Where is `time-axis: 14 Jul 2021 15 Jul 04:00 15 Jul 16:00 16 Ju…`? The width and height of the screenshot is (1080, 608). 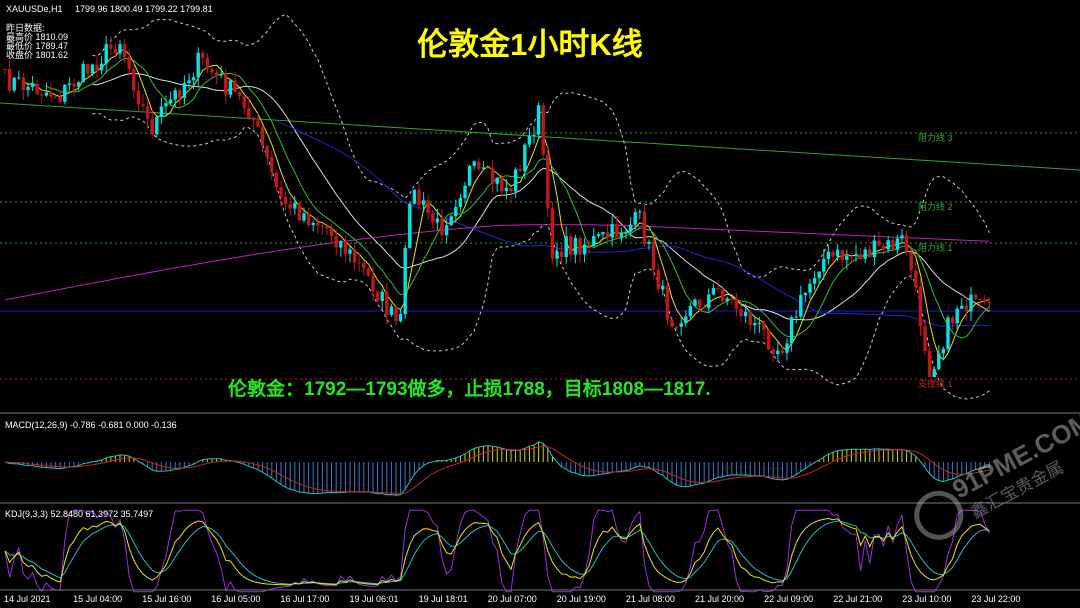 time-axis: 14 Jul 2021 15 Jul 04:00 15 Jul 16:00 16 Ju… is located at coordinates (512, 599).